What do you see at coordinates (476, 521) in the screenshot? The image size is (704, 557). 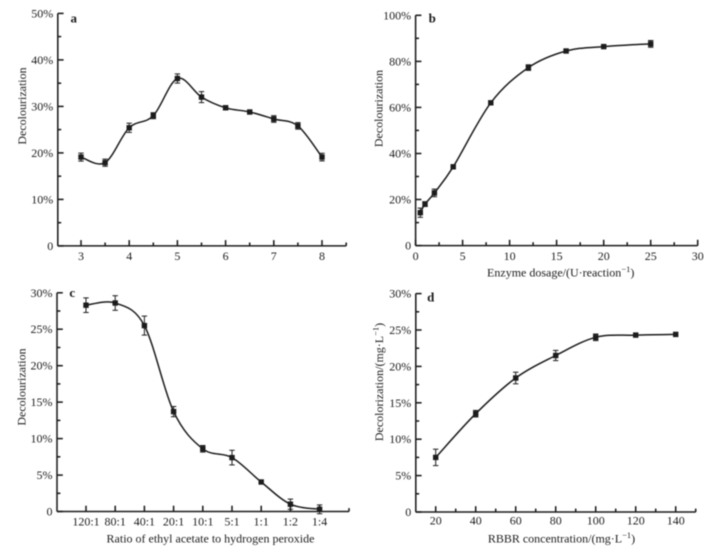 I see `svg-text: 40` at bounding box center [476, 521].